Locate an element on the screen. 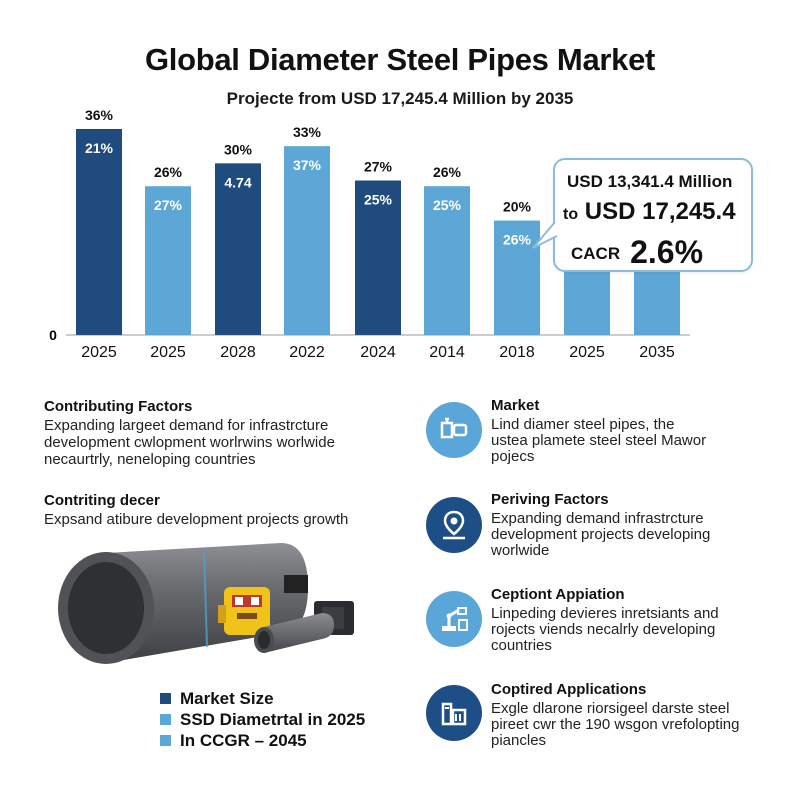 The width and height of the screenshot is (800, 800). section-heading: Ceptiont Appiation is located at coordinates (558, 594).